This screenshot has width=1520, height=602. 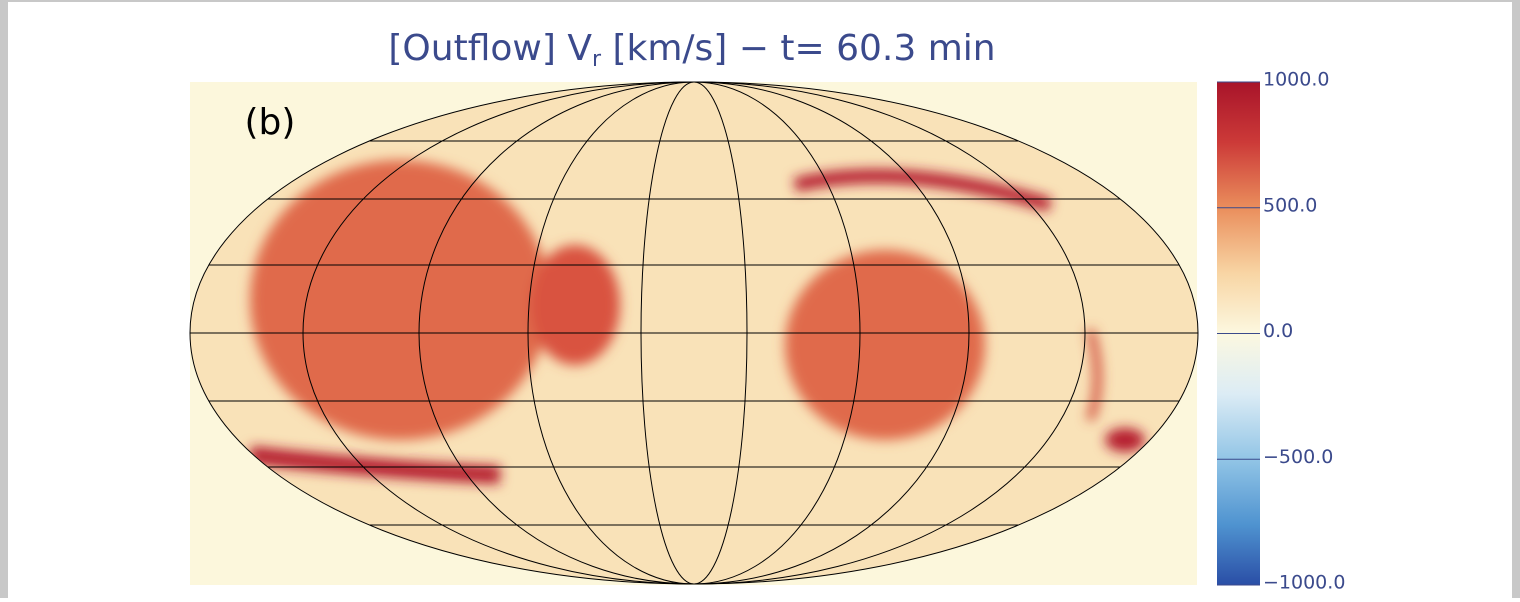 I want to click on frame-left, so click(x=4, y=299).